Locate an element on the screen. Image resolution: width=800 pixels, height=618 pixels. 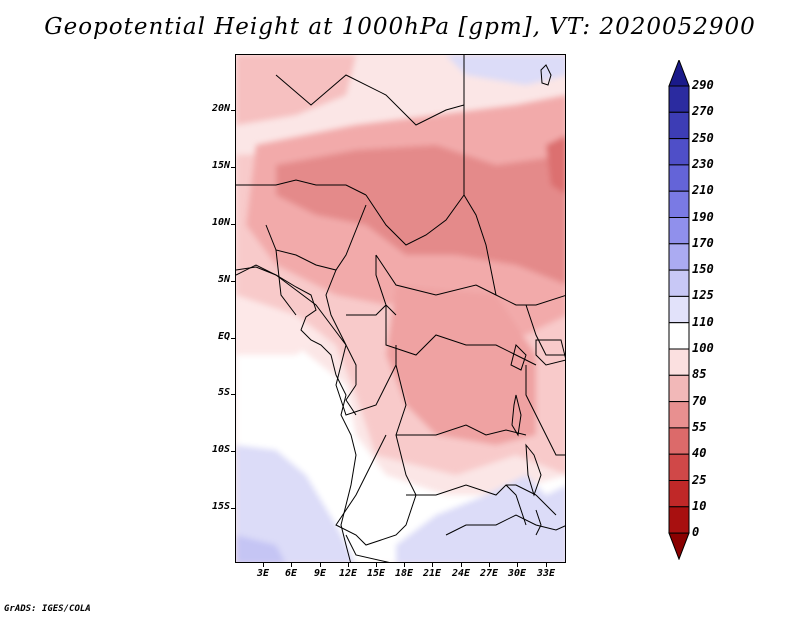
colorbar-label: 230 is located at coordinates (703, 163).